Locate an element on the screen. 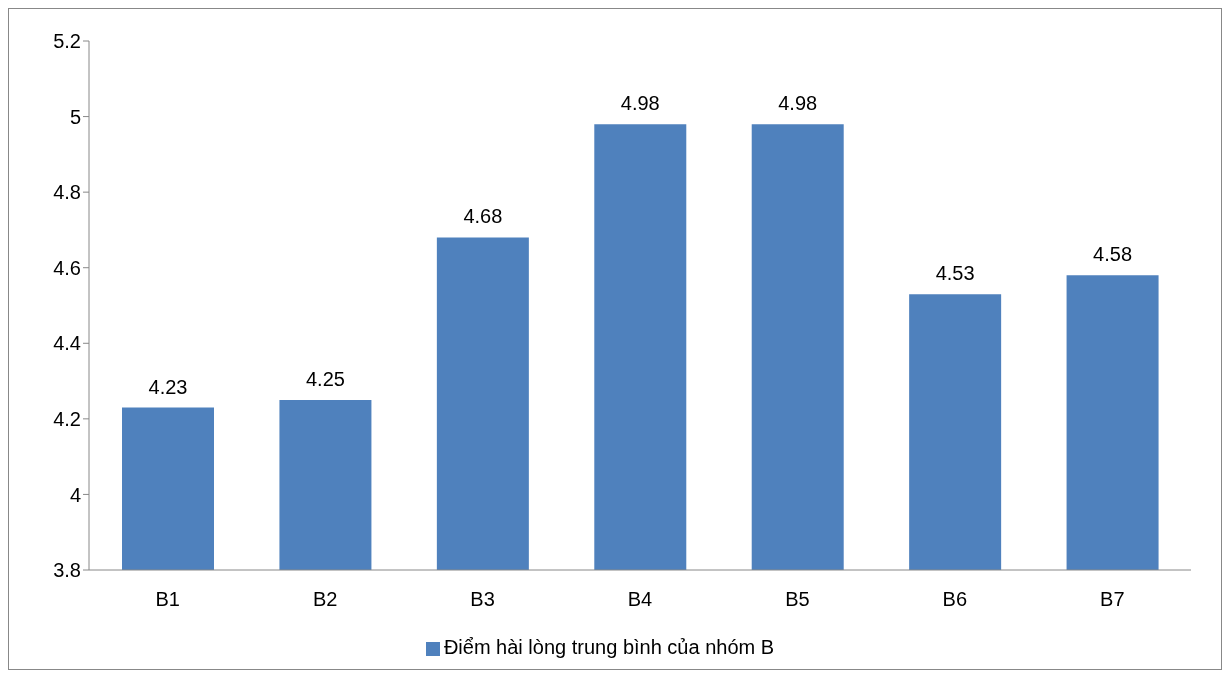 This screenshot has width=1230, height=678. y-tick-label: 4 is located at coordinates (75, 494).